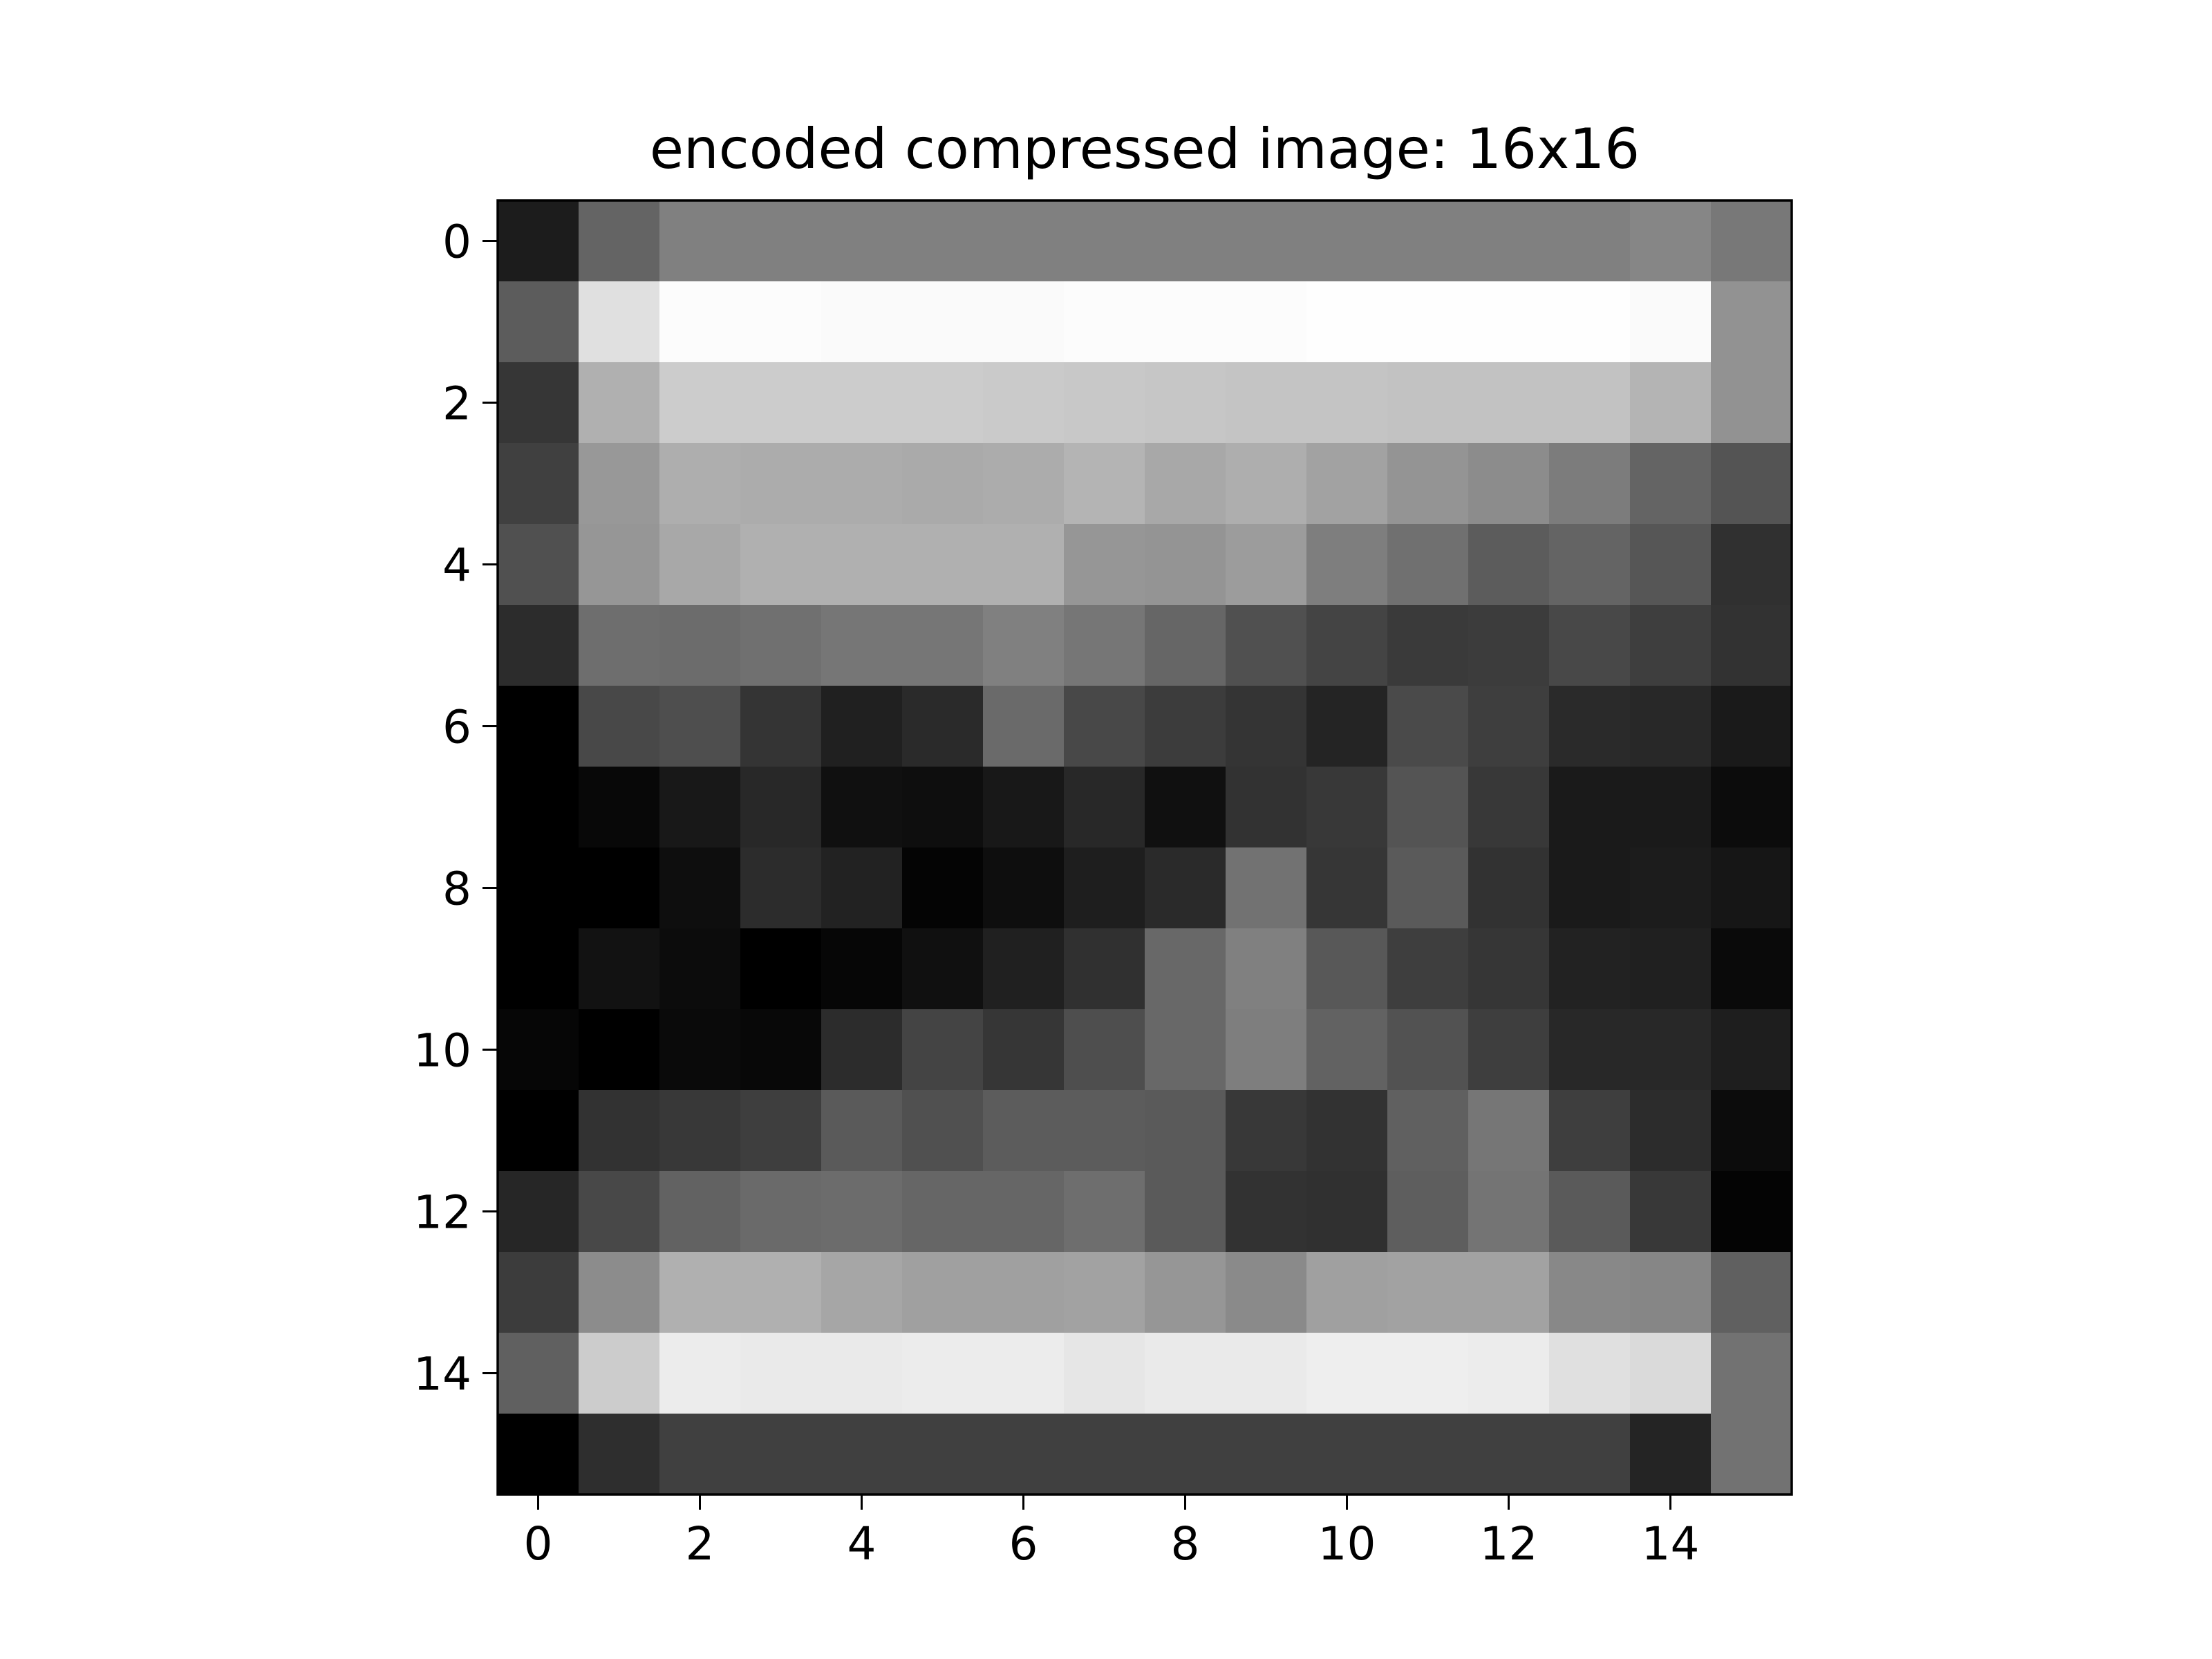 The width and height of the screenshot is (2212, 1659). Describe the element at coordinates (943, 484) in the screenshot. I see `heatmap-cell-r3-c5` at that location.